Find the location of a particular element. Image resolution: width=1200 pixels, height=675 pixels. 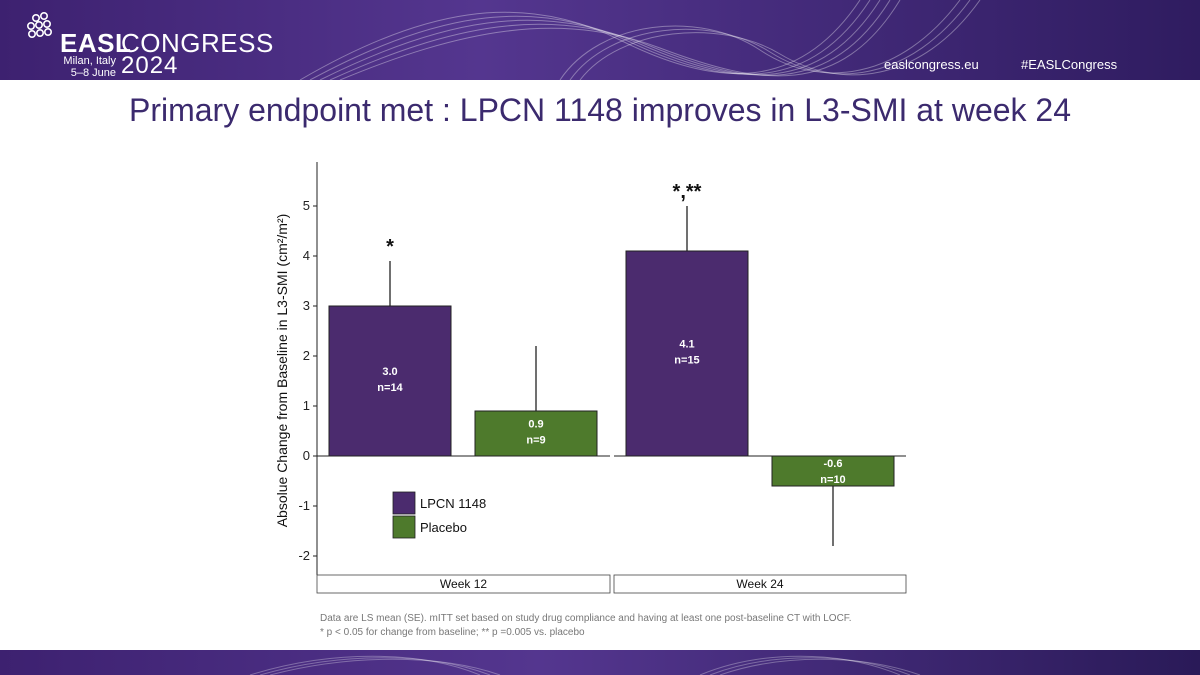

logo-year-text: 2024 is located at coordinates (150, 65).